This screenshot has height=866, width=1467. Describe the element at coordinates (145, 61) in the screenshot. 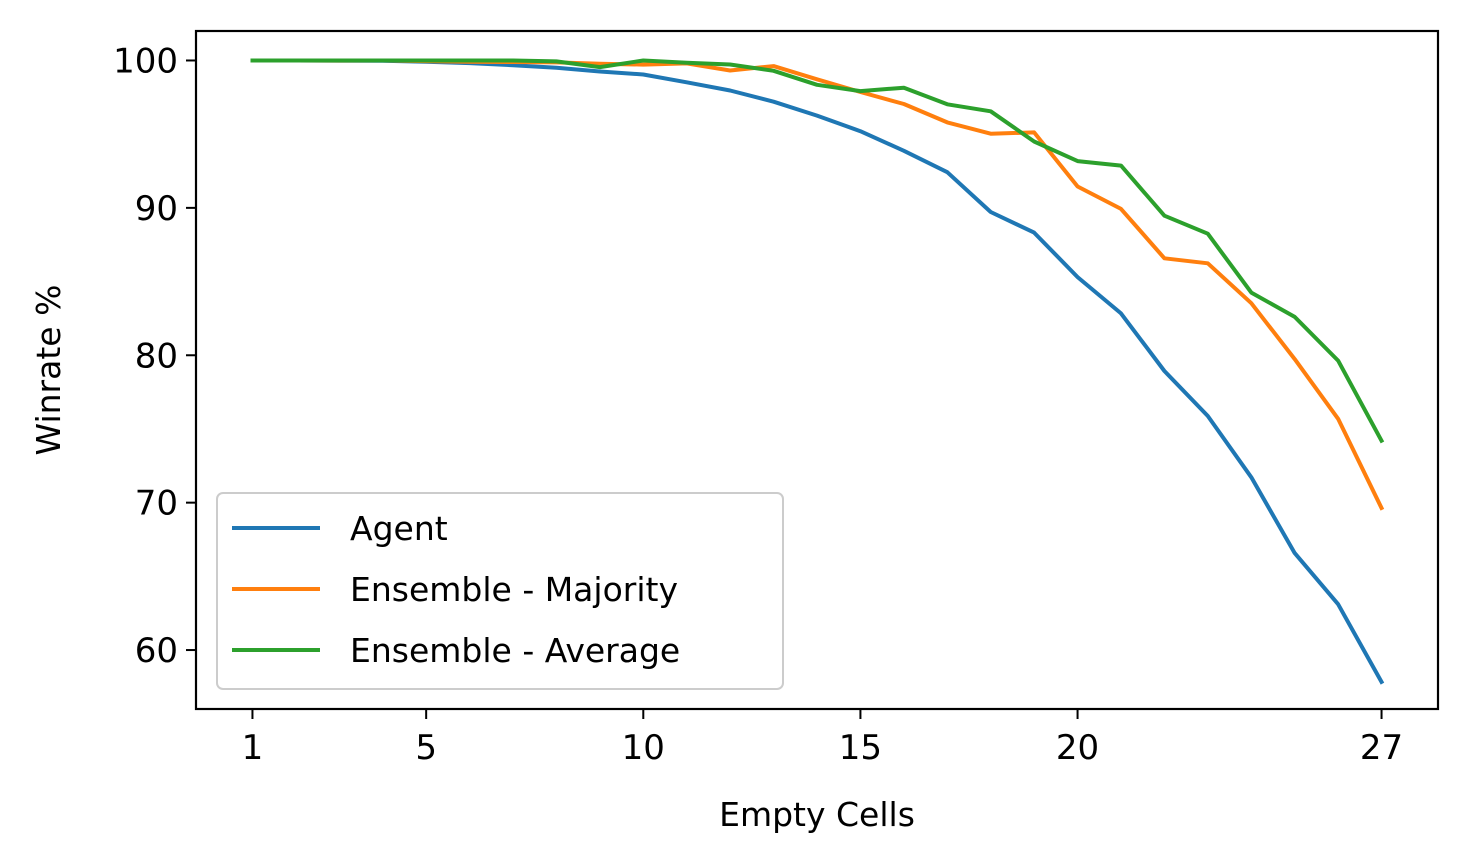

I see `y-tick-label: 100` at that location.